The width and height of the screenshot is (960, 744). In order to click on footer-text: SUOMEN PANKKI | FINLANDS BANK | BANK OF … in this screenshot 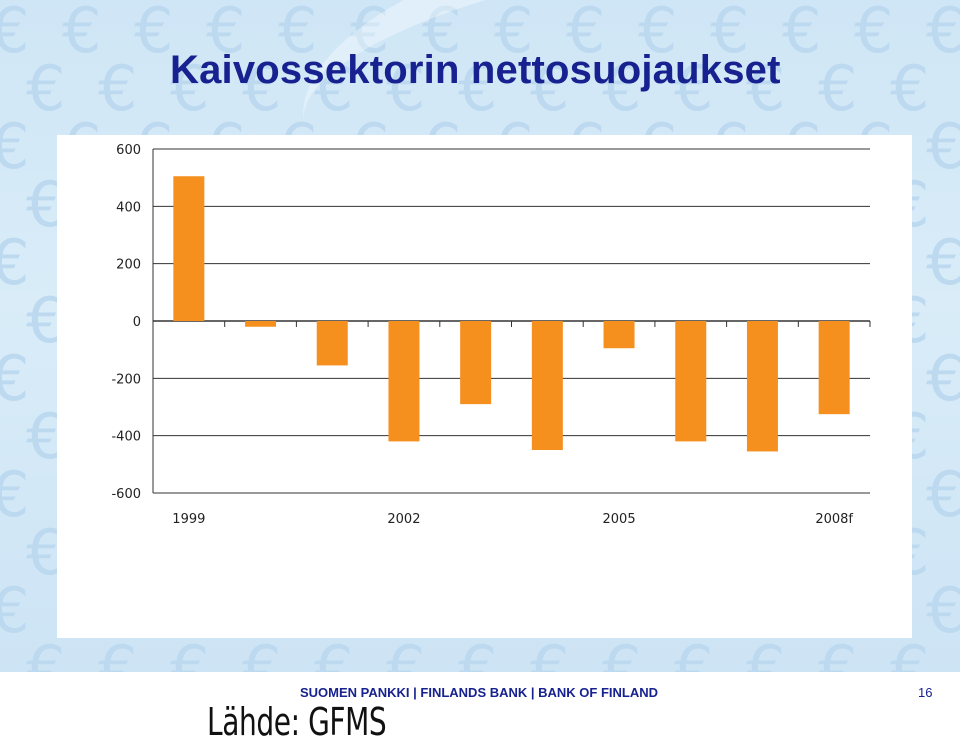, I will do `click(479, 692)`.